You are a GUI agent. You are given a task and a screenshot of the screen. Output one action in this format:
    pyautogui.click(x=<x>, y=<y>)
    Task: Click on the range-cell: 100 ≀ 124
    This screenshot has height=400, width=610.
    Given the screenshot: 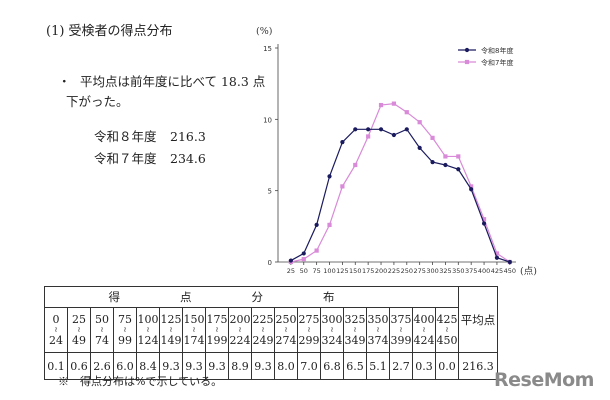 What is the action you would take?
    pyautogui.click(x=148, y=330)
    